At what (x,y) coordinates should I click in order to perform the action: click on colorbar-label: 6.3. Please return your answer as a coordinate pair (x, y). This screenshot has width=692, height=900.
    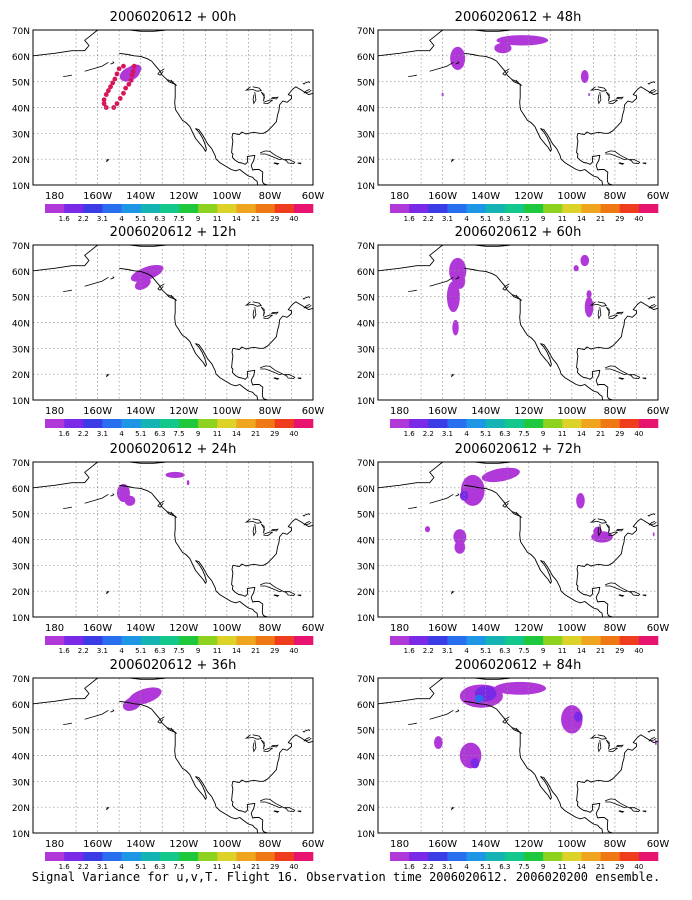
    Looking at the image, I should click on (159, 219).